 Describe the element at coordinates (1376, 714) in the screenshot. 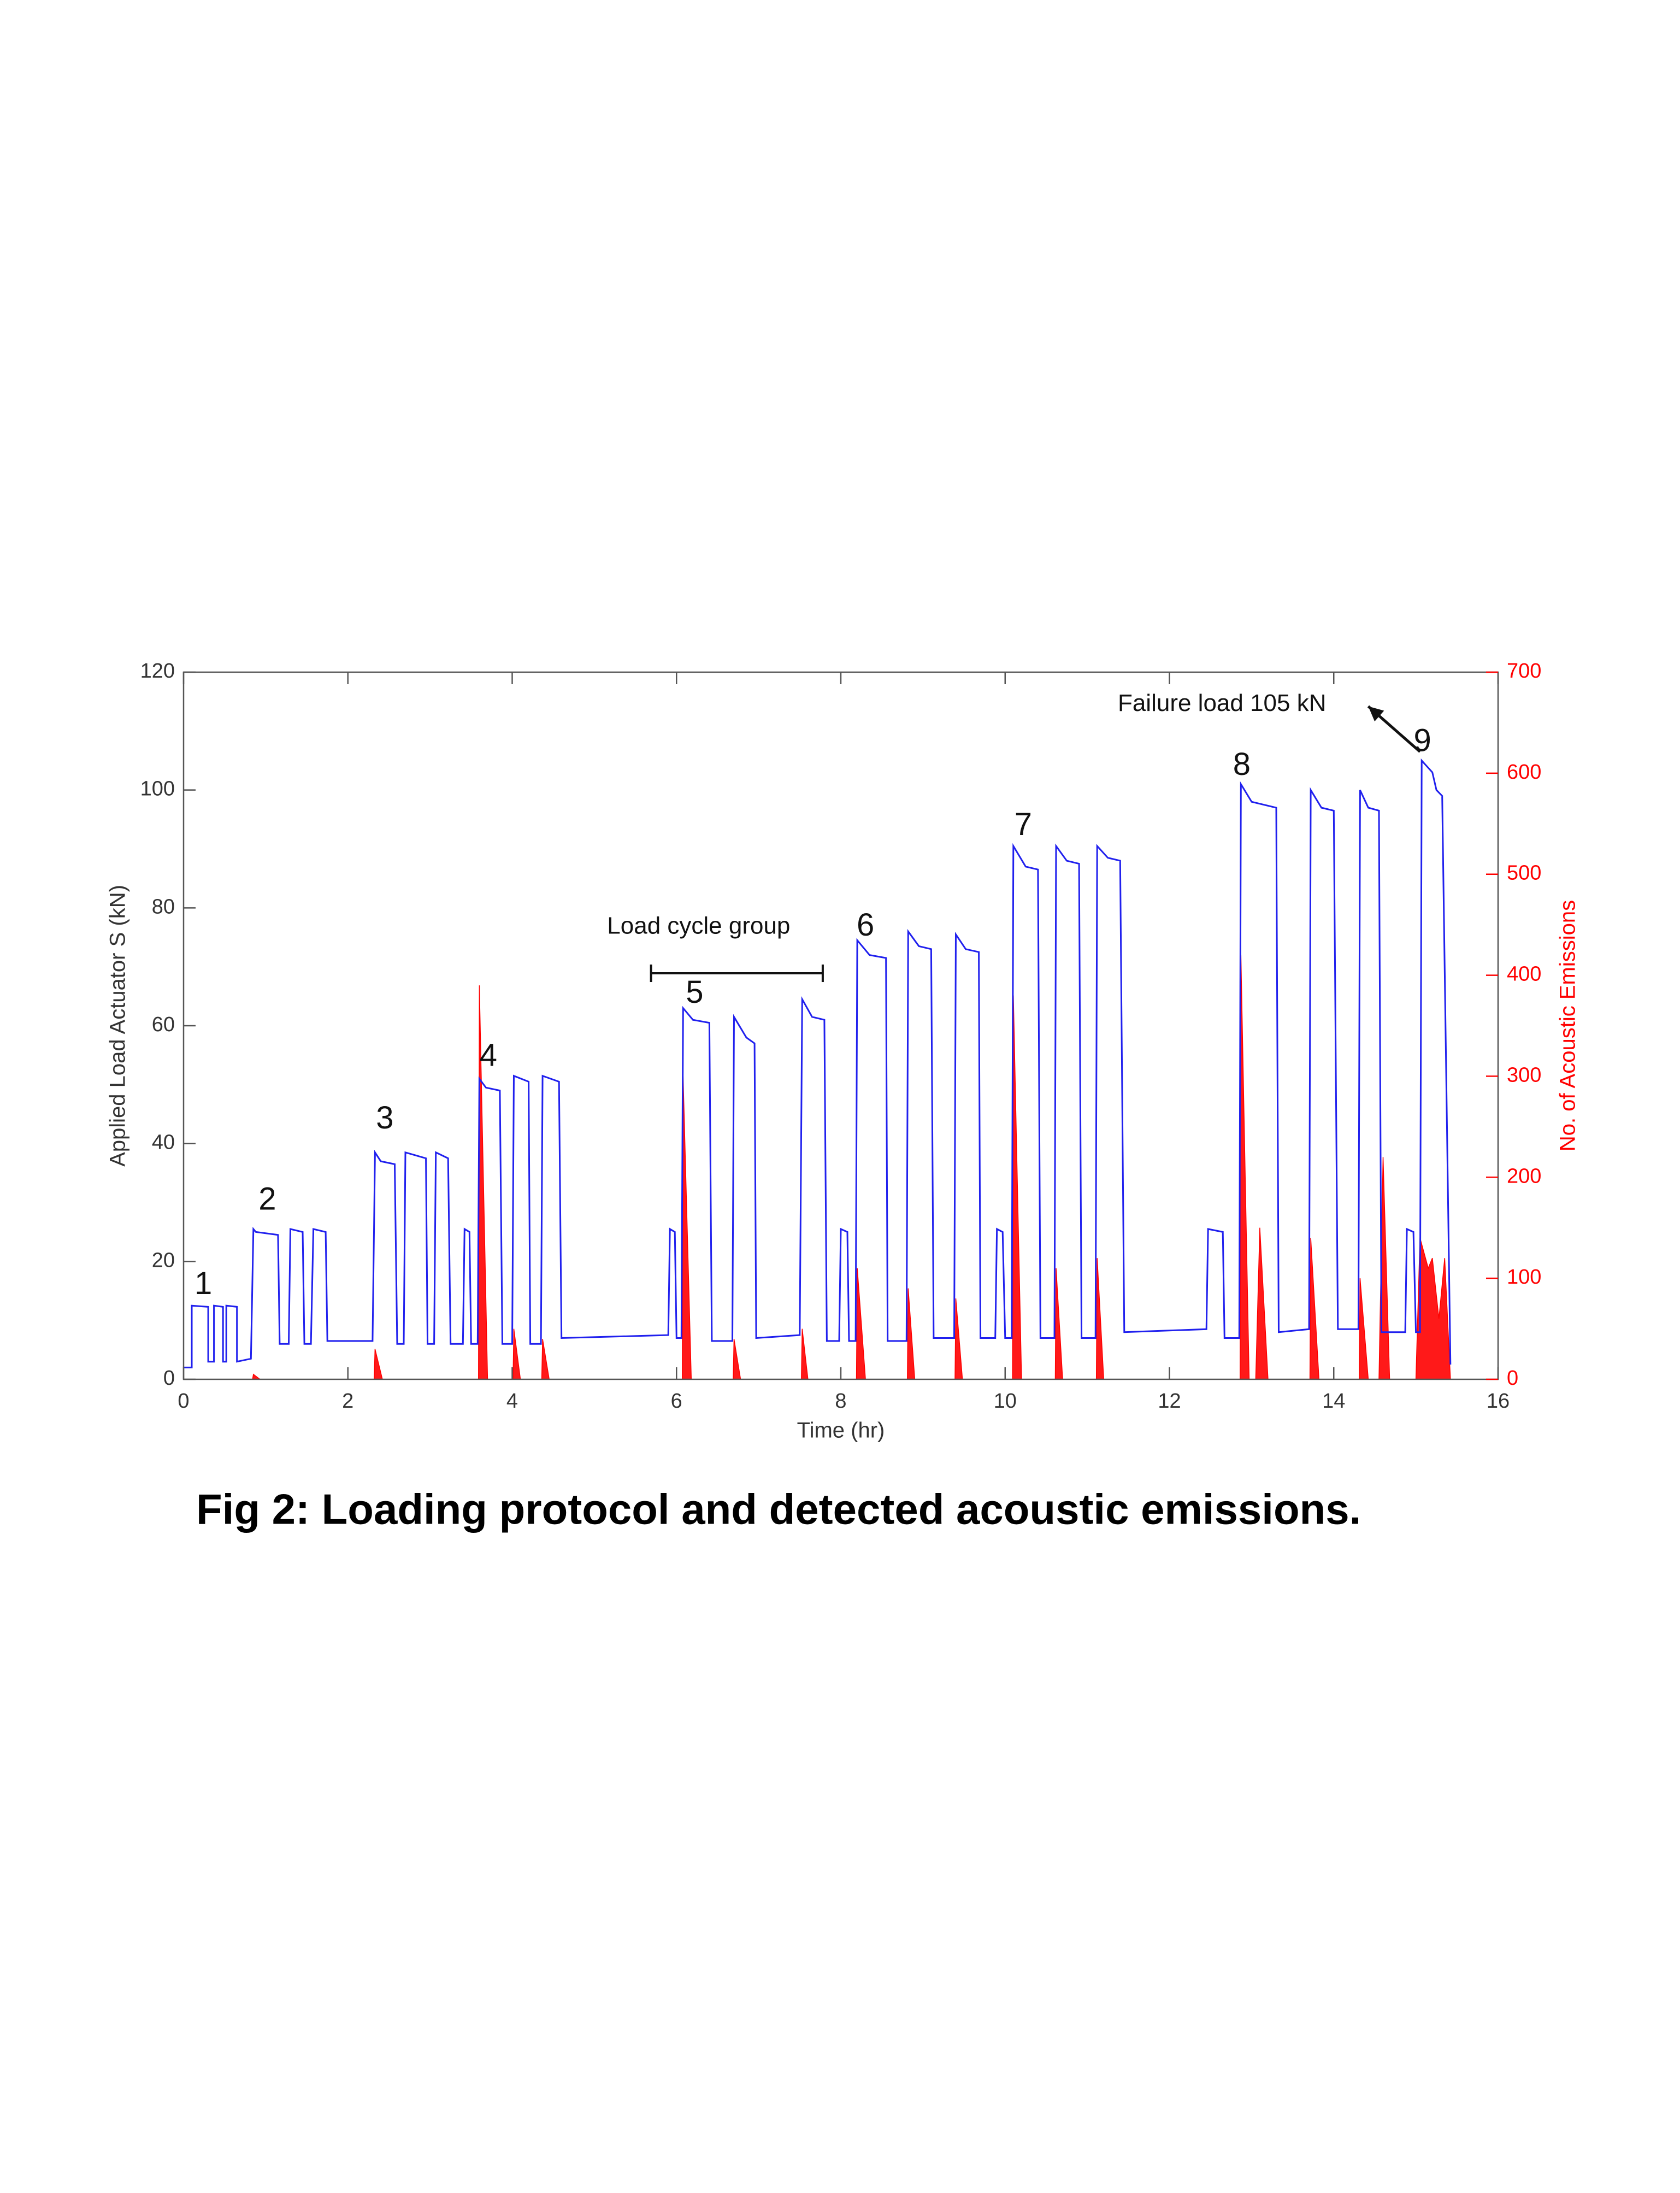

I see `arrow-head` at that location.